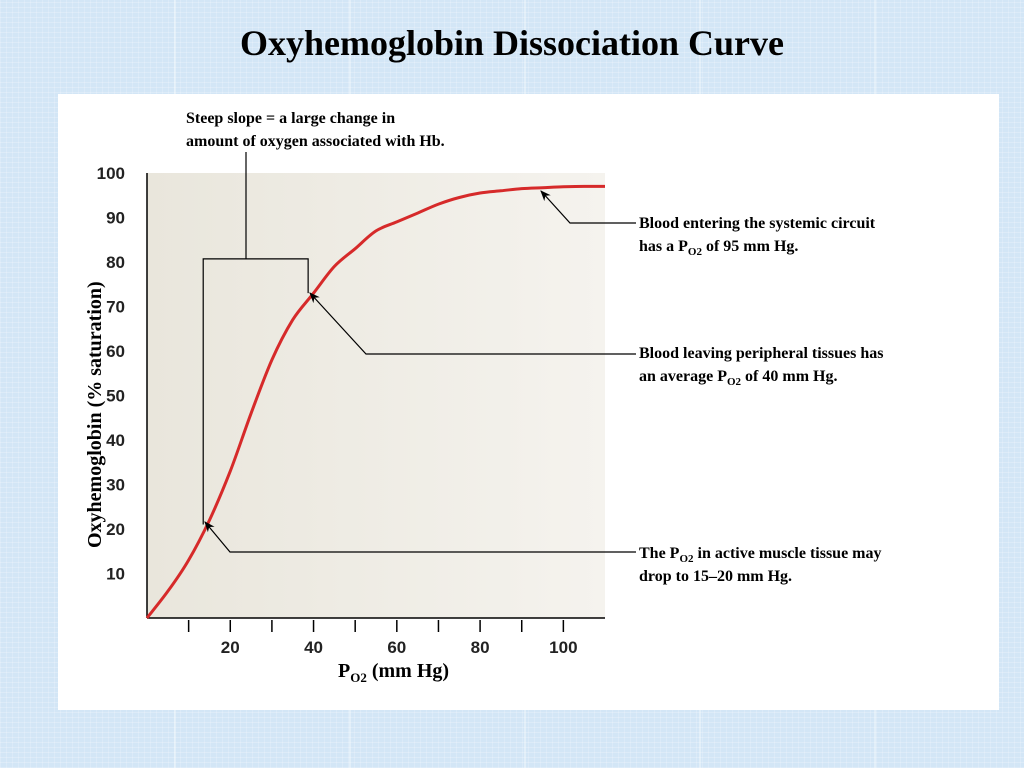  I want to click on note-steep-line2: amount of oxygen associated with Hb., so click(315, 141).